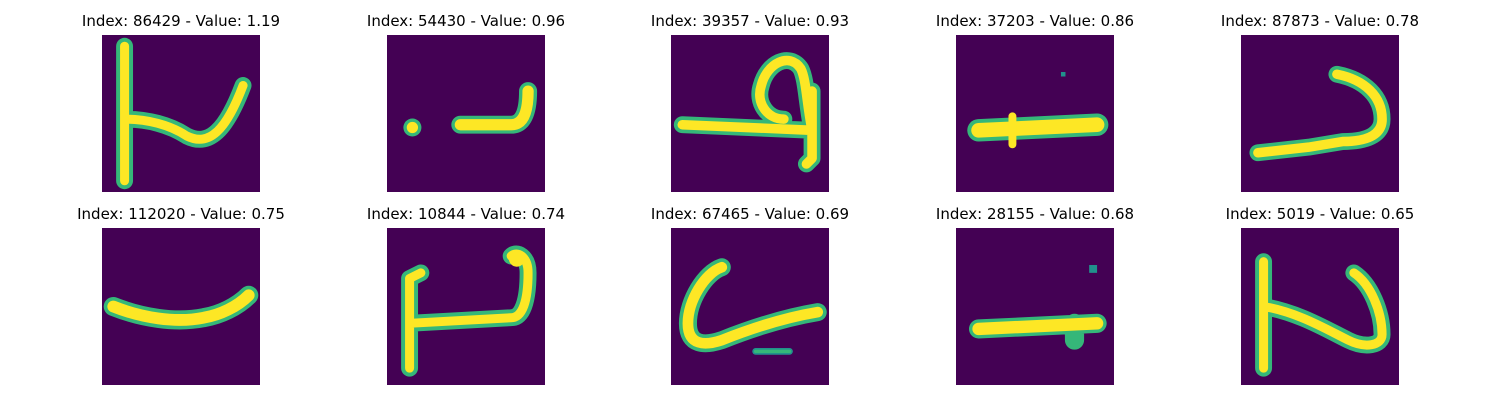  What do you see at coordinates (466, 21) in the screenshot?
I see `panel-title: Index: 54430 - Value: 0.96` at bounding box center [466, 21].